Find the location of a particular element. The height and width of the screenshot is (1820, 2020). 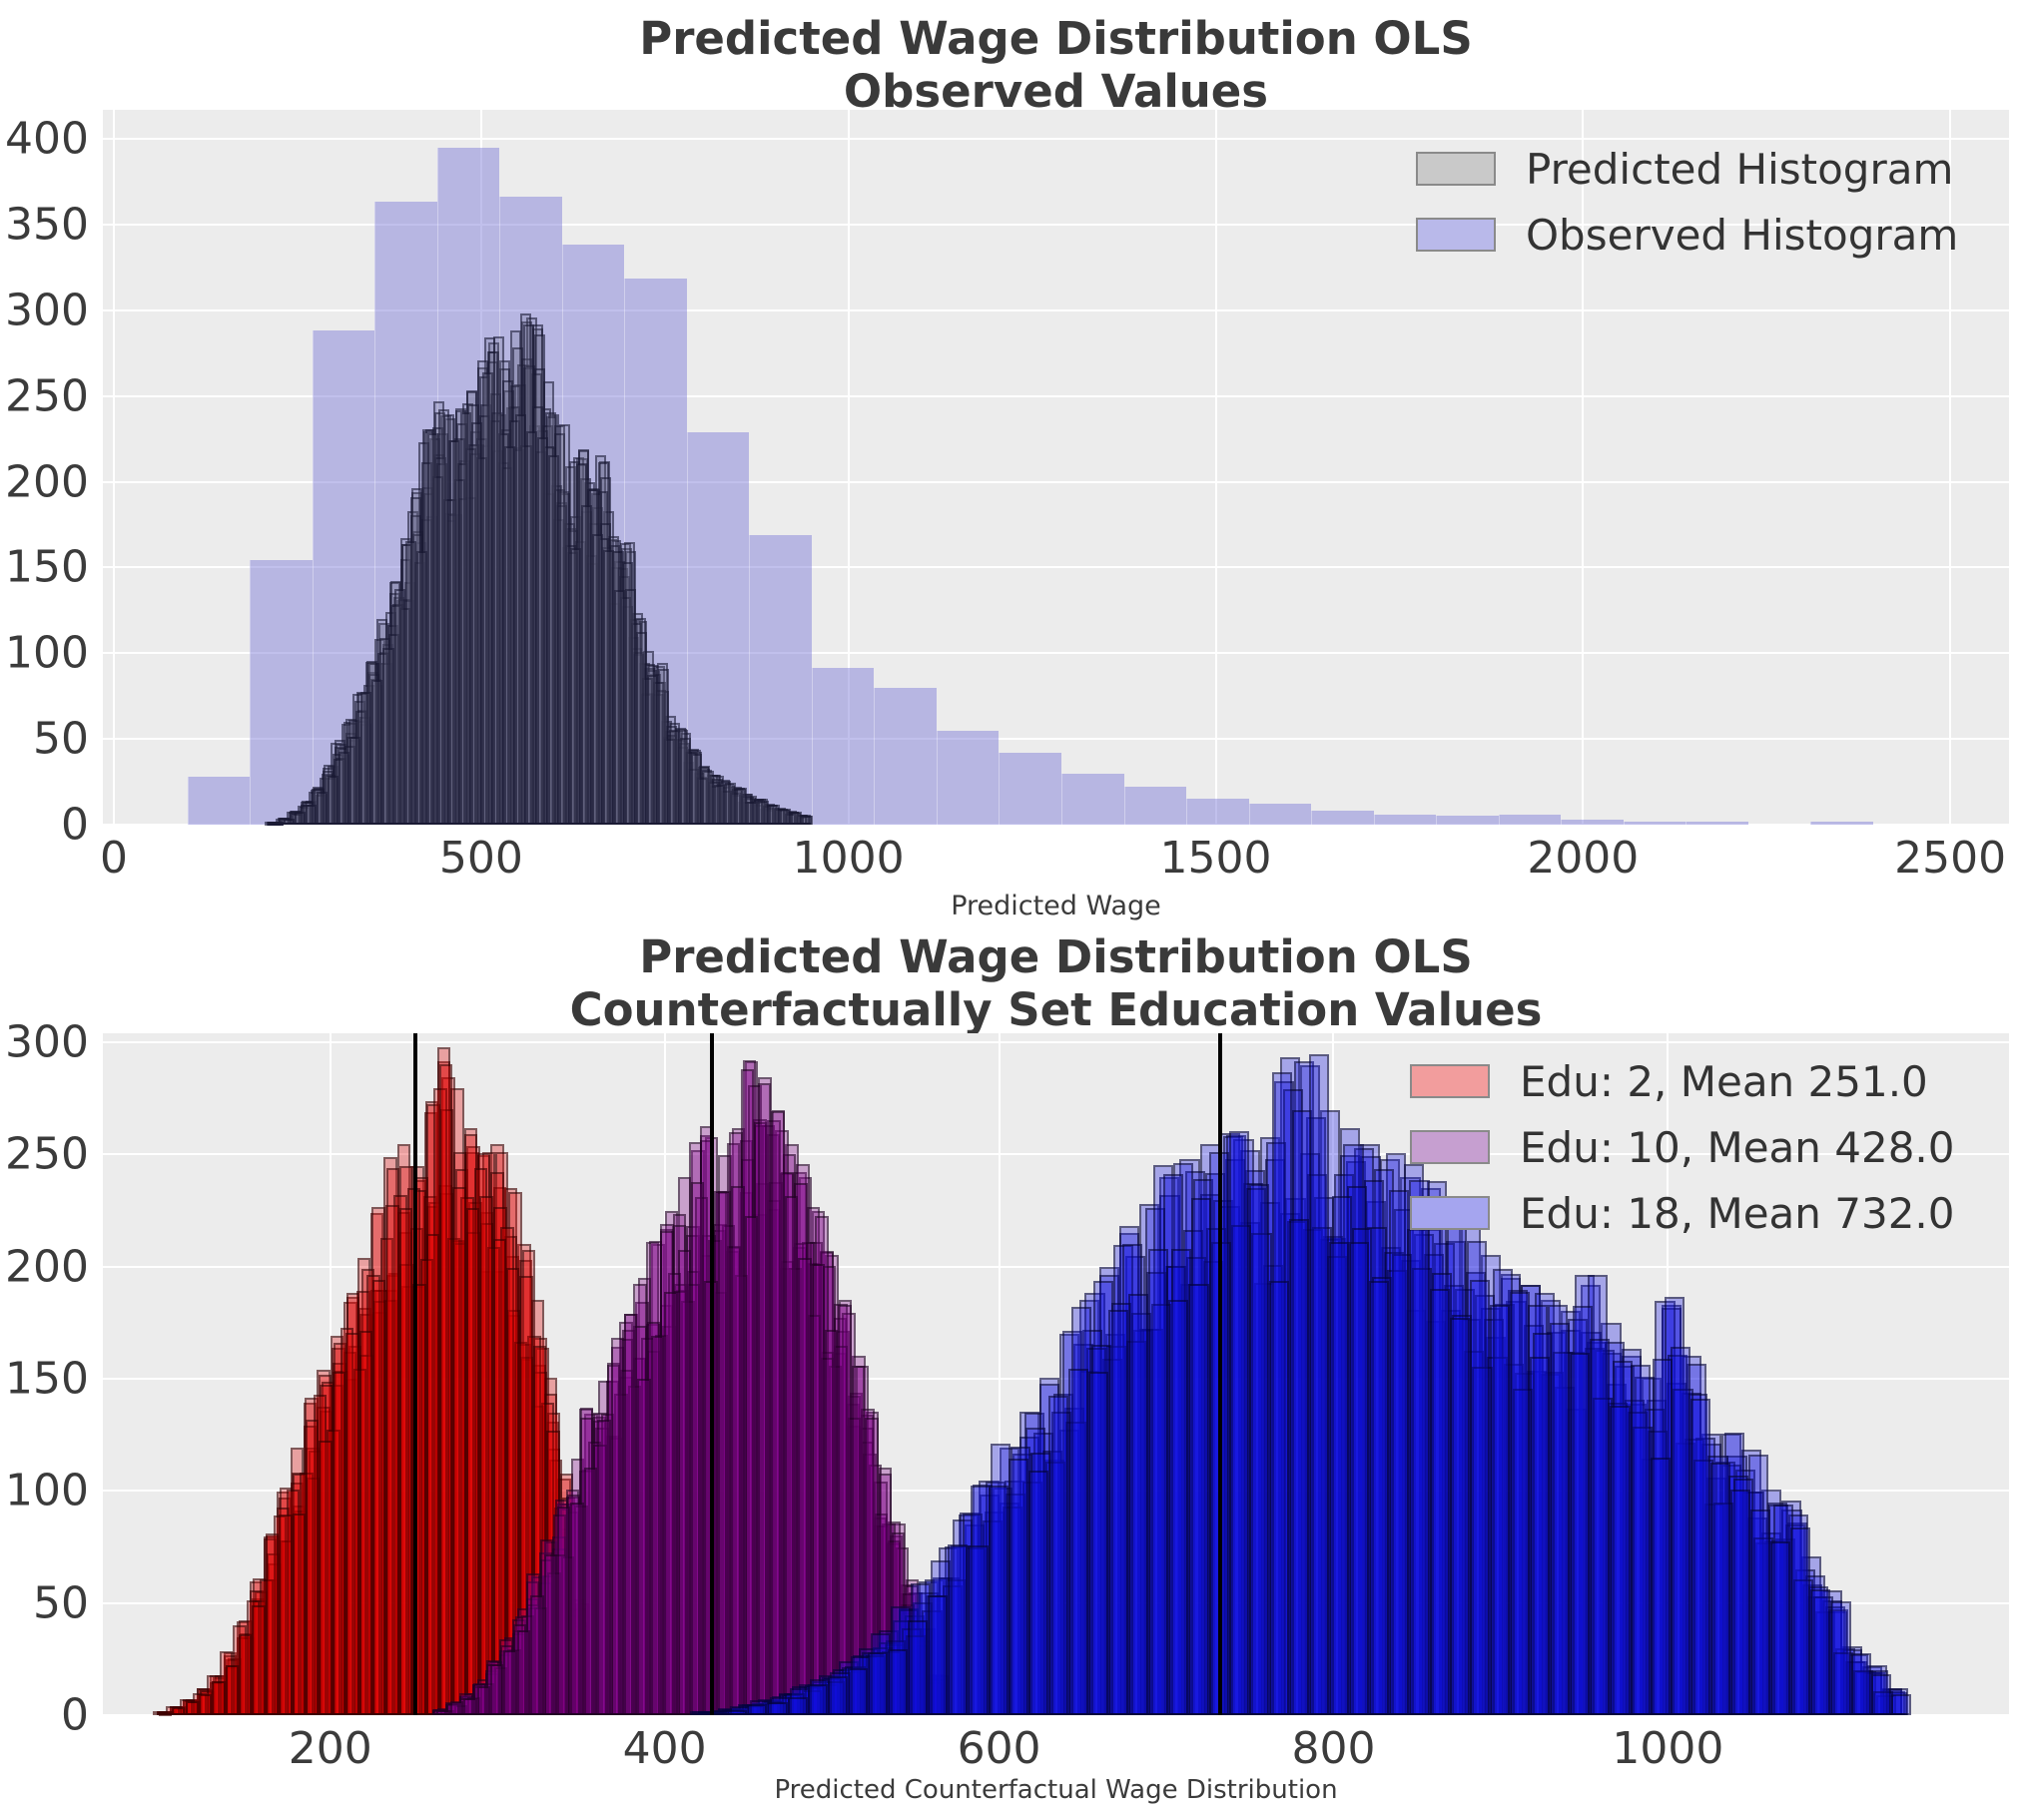

x-tick-label: 500 is located at coordinates (480, 858).